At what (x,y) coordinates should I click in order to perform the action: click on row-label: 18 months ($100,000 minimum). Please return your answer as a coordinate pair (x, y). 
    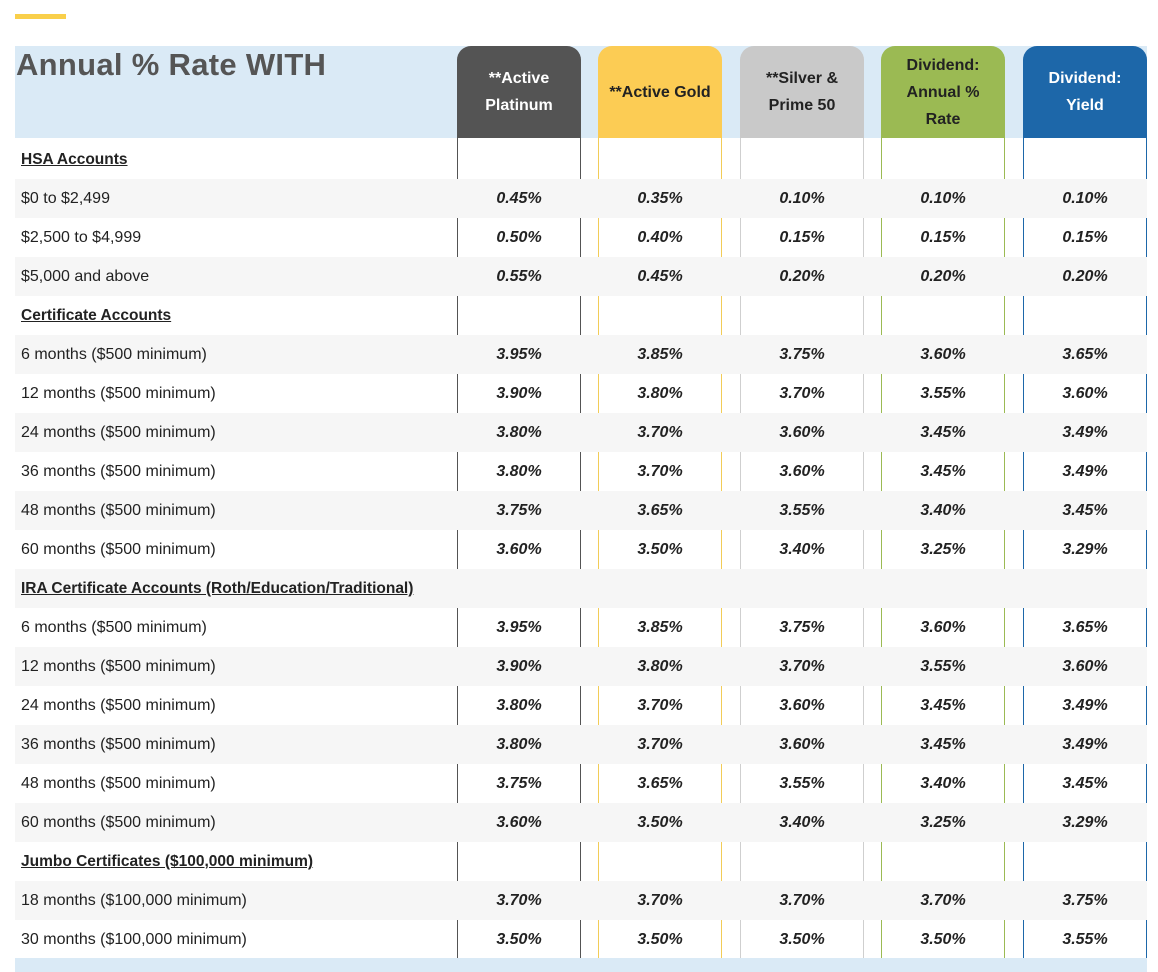
    Looking at the image, I should click on (134, 900).